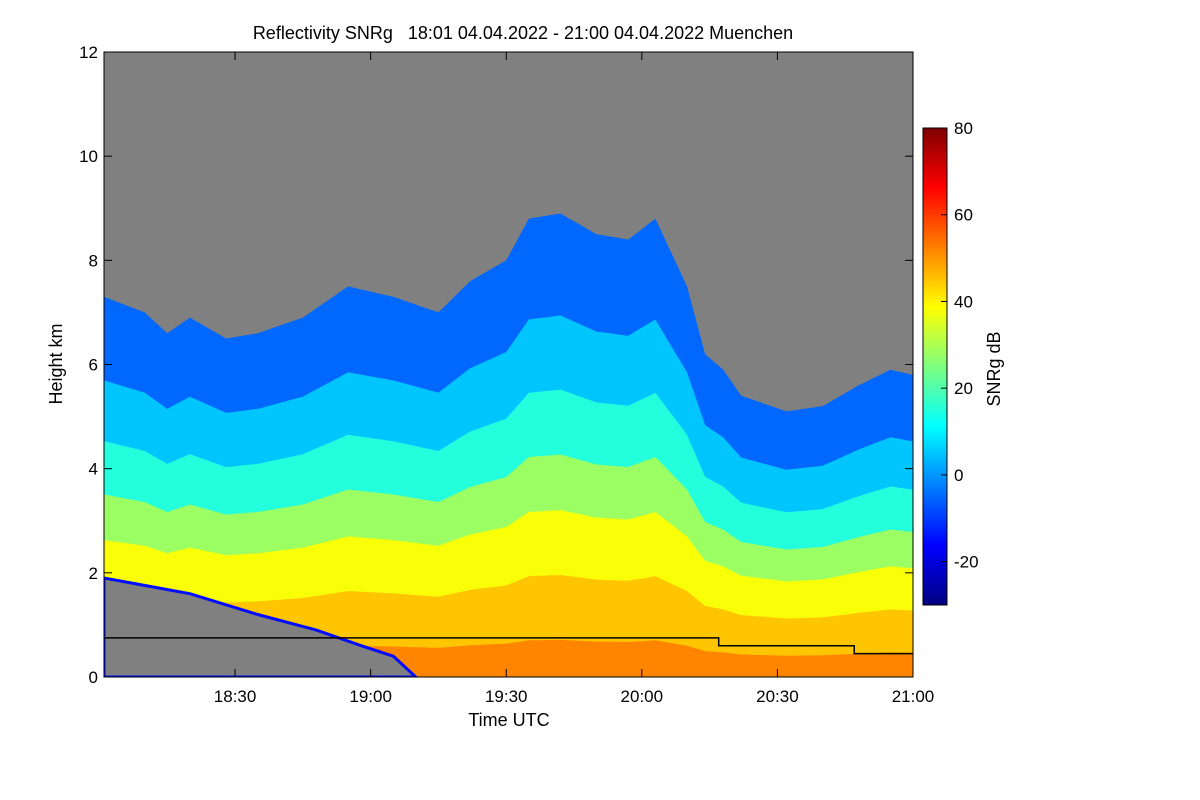 Image resolution: width=1200 pixels, height=800 pixels. I want to click on x-tick-label: 19:00, so click(370, 696).